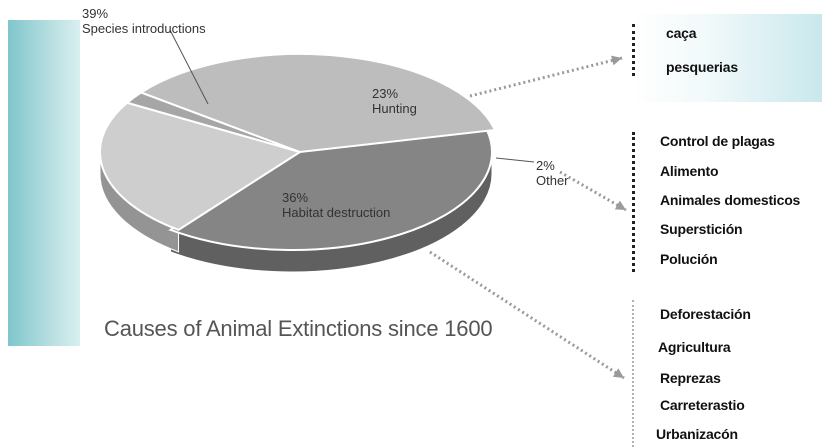  What do you see at coordinates (317, 103) in the screenshot?
I see `pie-slice-habitat-destruction` at bounding box center [317, 103].